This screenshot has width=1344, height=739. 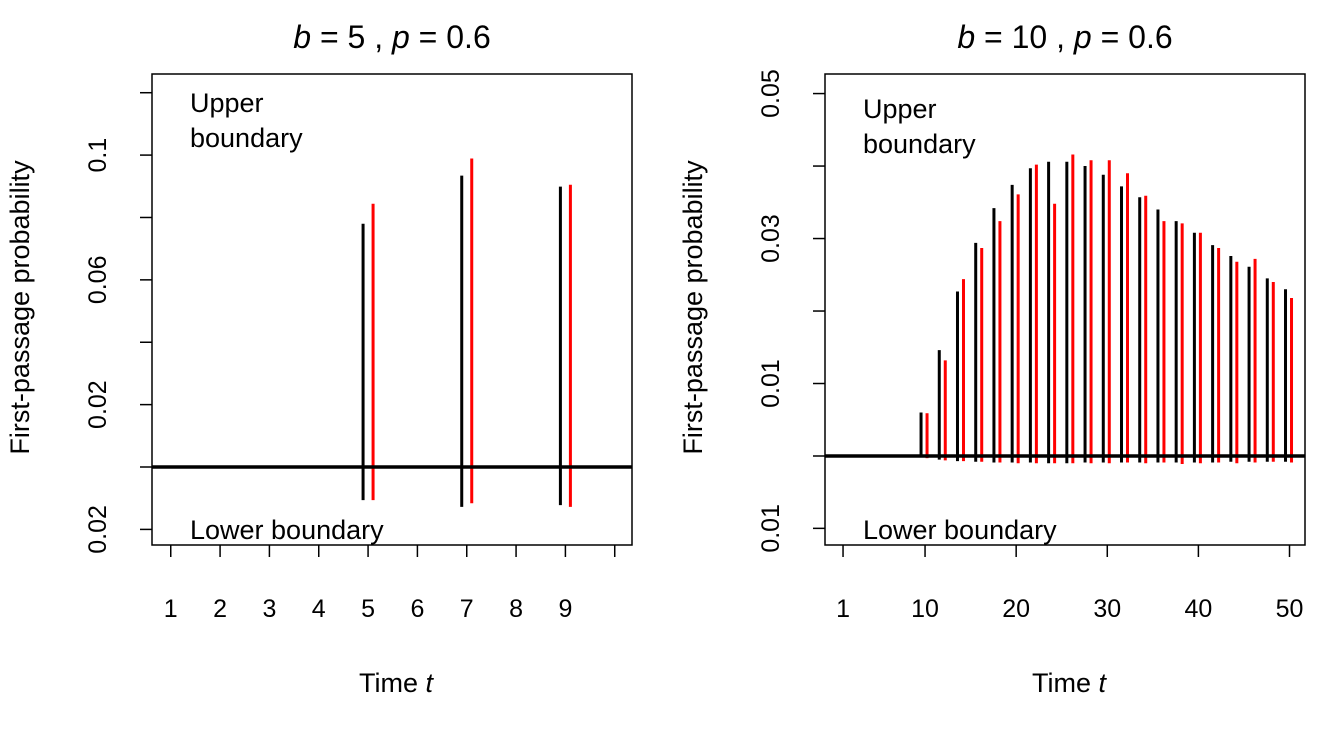 I want to click on x-tick-label: 5, so click(x=368, y=609).